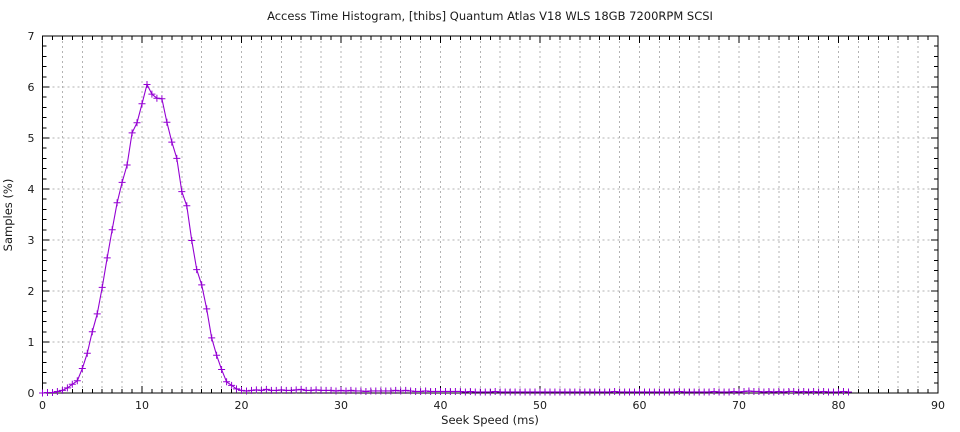 The width and height of the screenshot is (960, 432). I want to click on y-tick-label: 2, so click(31, 291).